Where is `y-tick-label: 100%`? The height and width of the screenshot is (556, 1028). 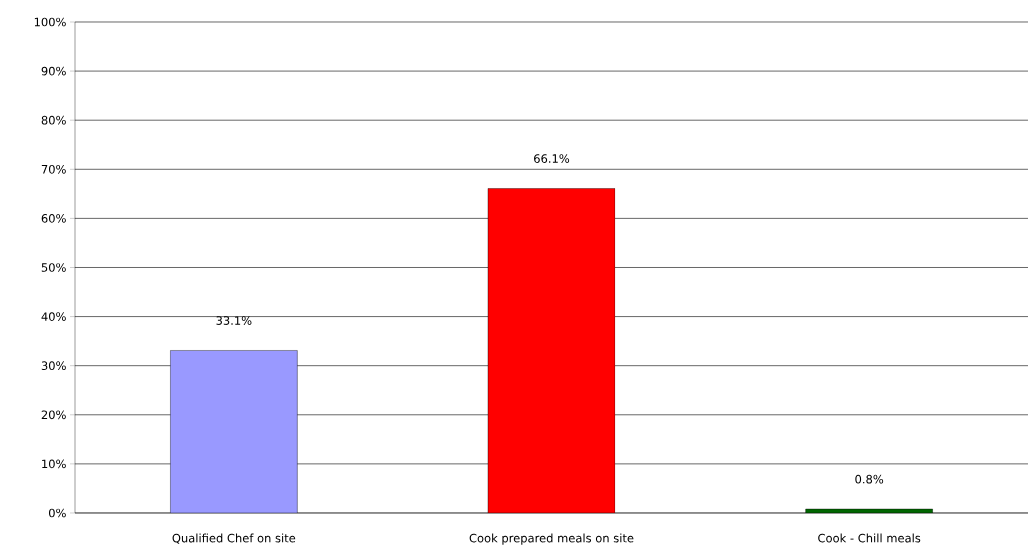 y-tick-label: 100% is located at coordinates (50, 22).